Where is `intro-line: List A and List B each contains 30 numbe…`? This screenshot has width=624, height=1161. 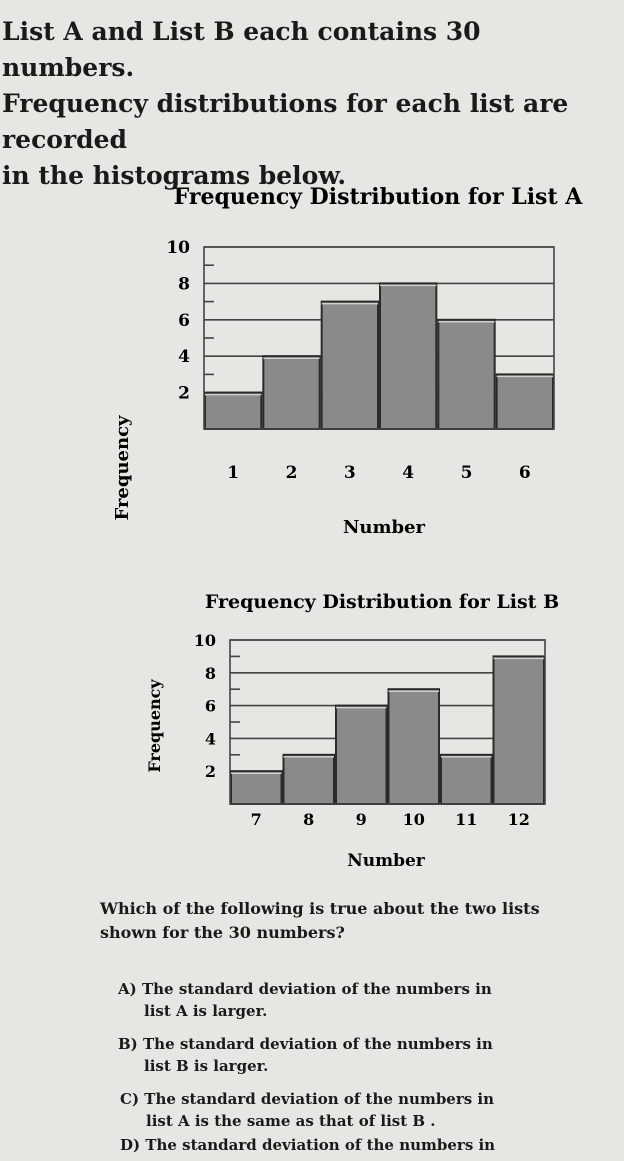 intro-line: List A and List B each contains 30 numbe… is located at coordinates (241, 49).